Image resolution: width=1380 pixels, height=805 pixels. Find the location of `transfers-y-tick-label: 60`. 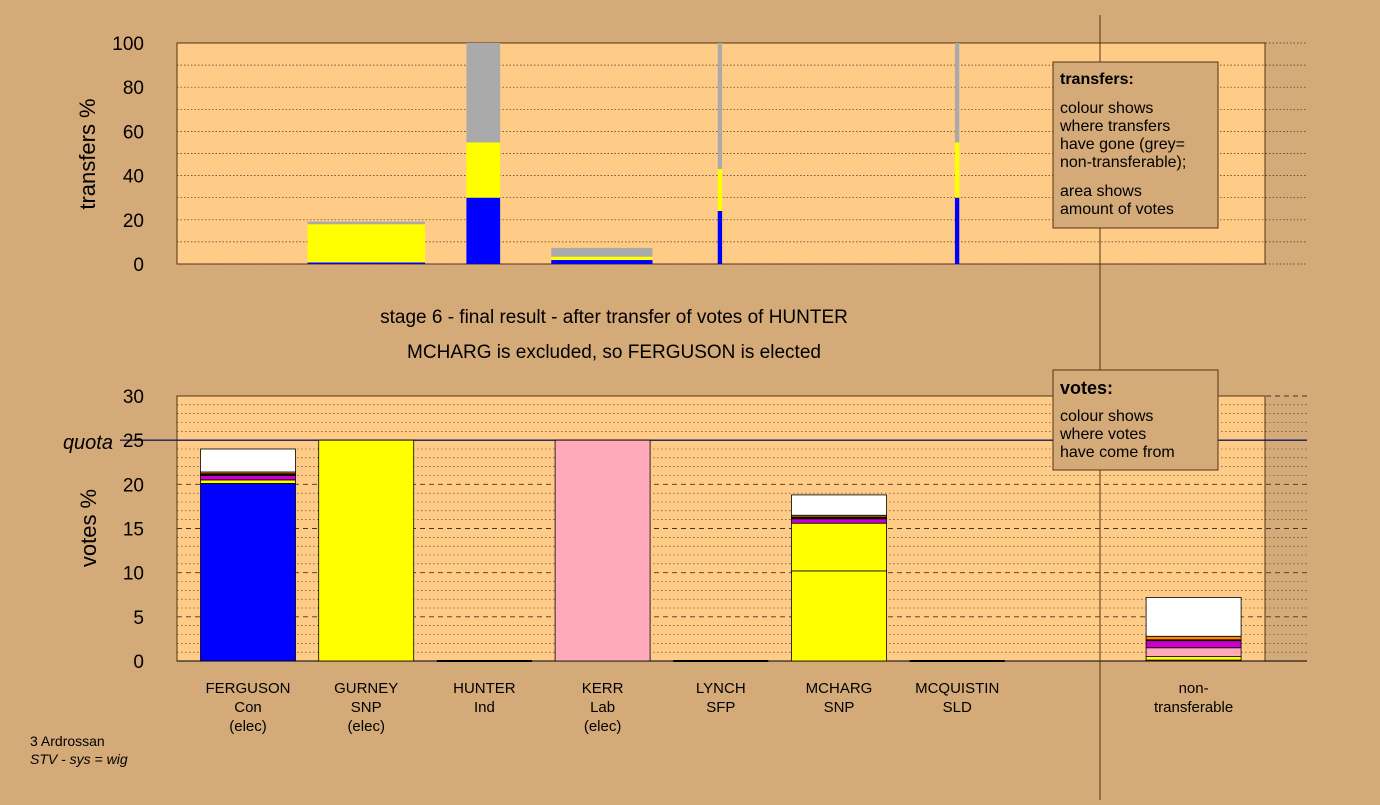

transfers-y-tick-label: 60 is located at coordinates (133, 132).